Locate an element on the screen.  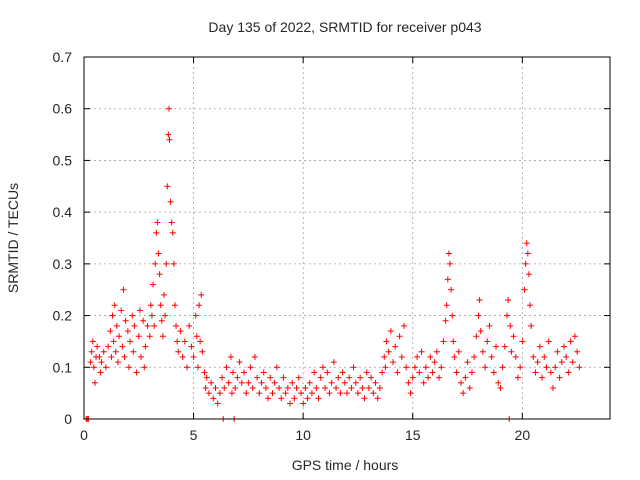
y-tick-label: 0 is located at coordinates (68, 419).